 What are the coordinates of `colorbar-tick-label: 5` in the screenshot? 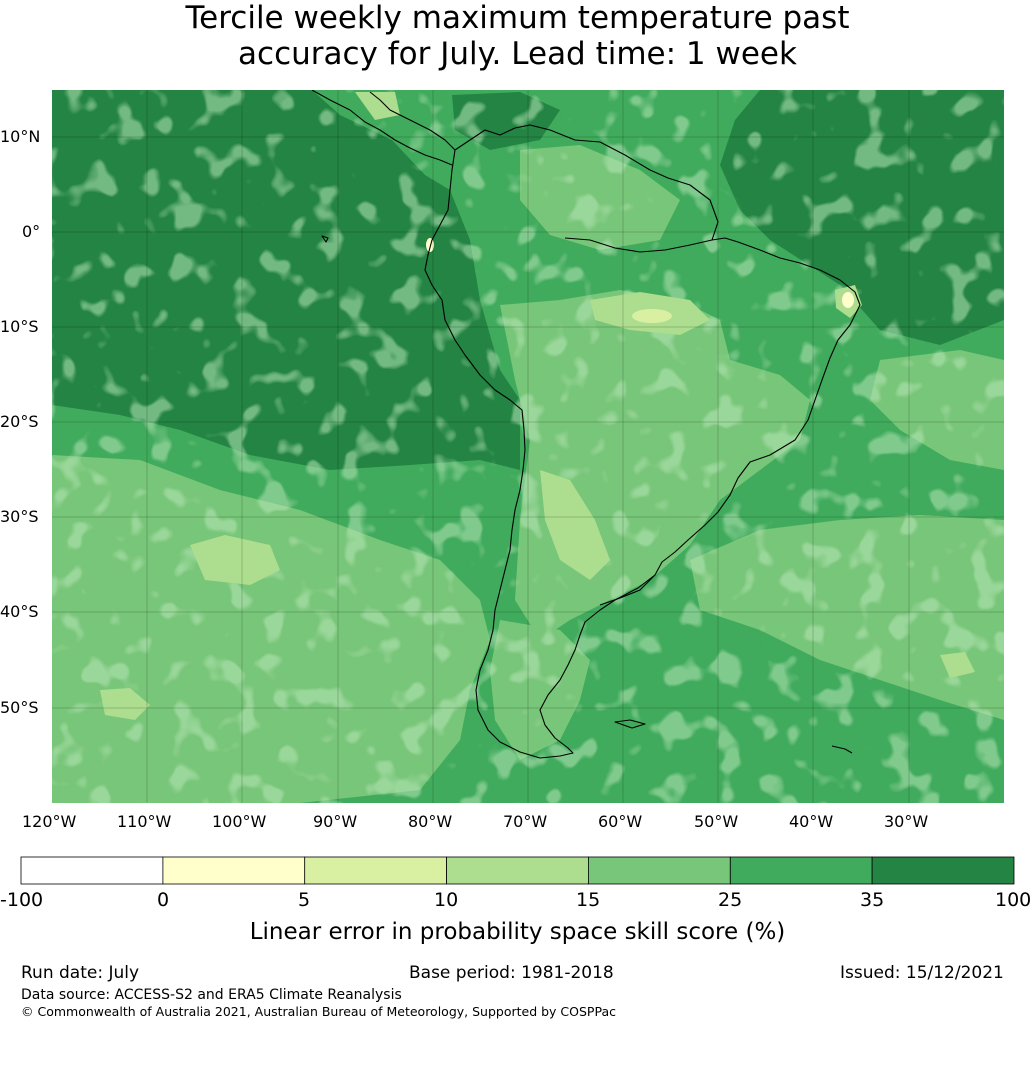 It's located at (304, 900).